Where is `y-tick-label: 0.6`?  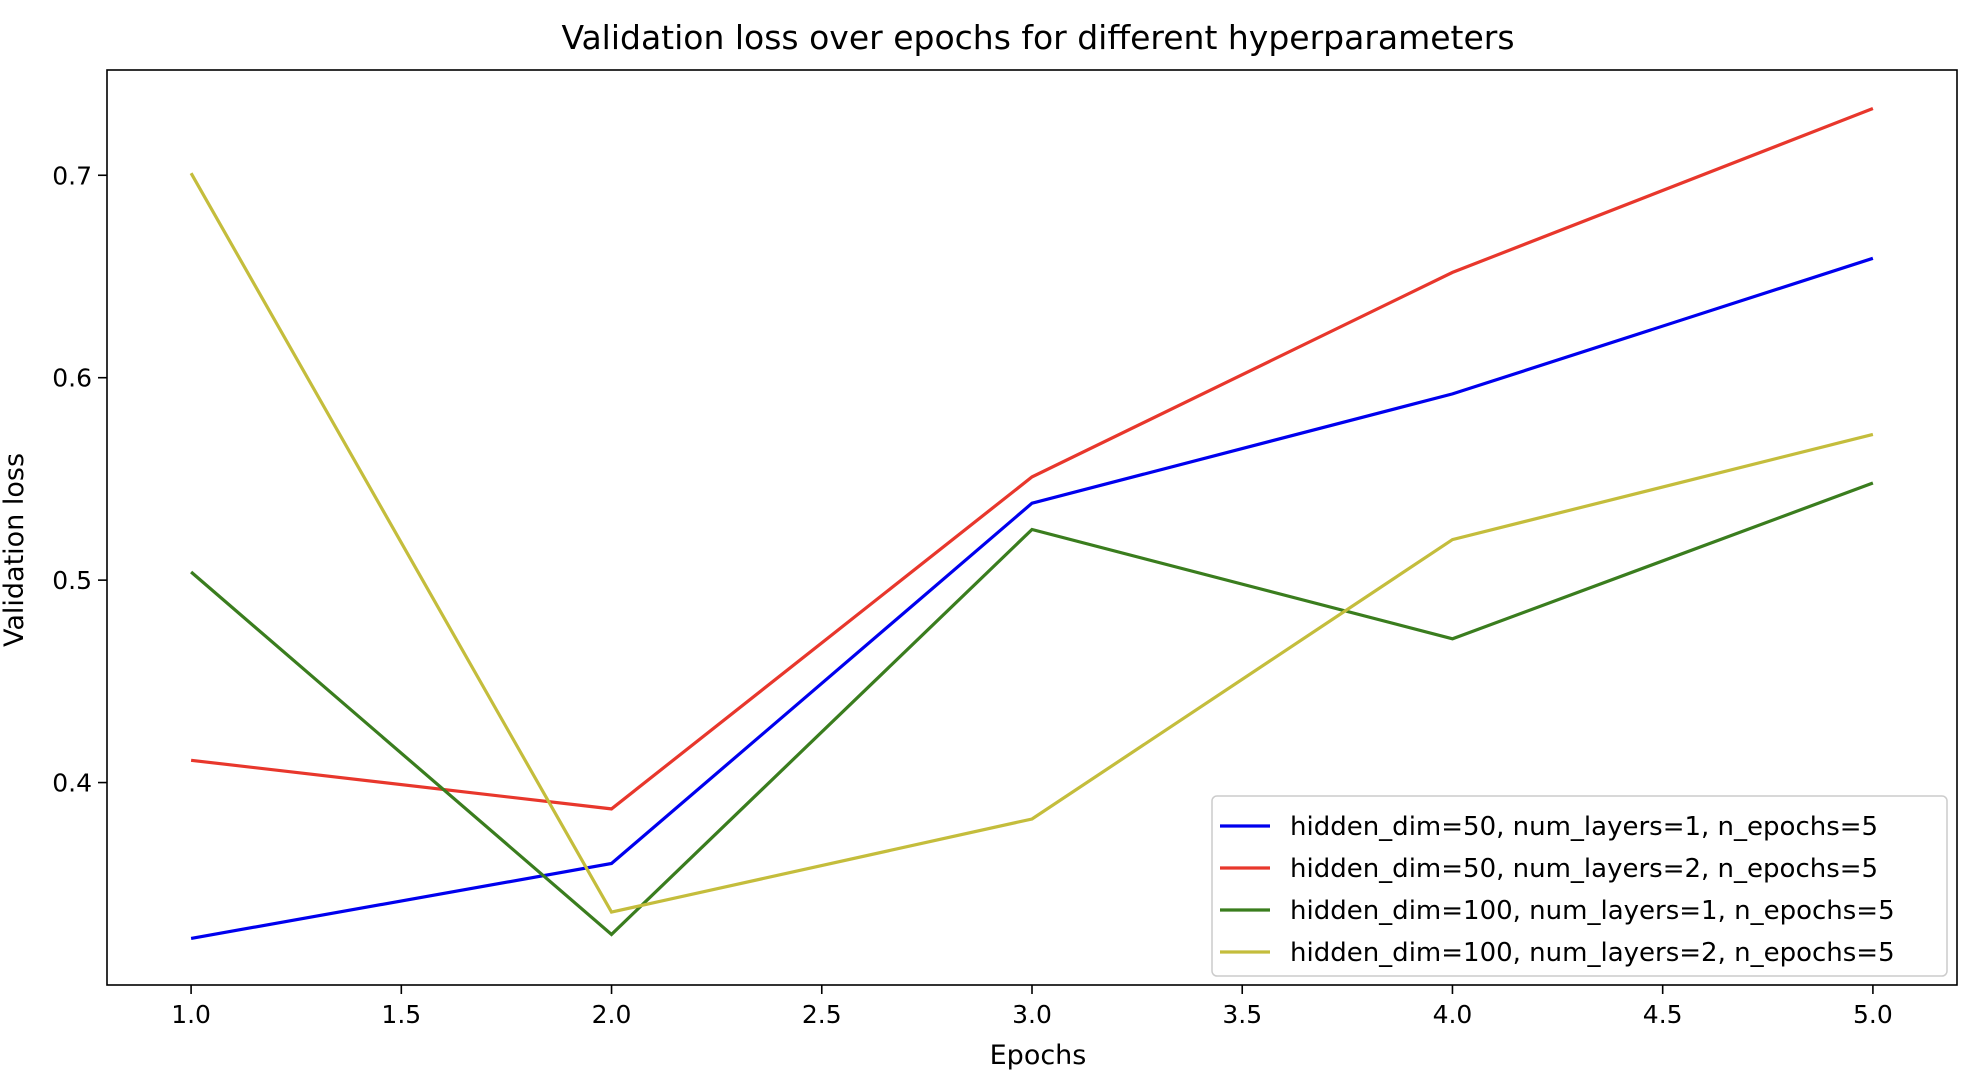 y-tick-label: 0.6 is located at coordinates (72, 378).